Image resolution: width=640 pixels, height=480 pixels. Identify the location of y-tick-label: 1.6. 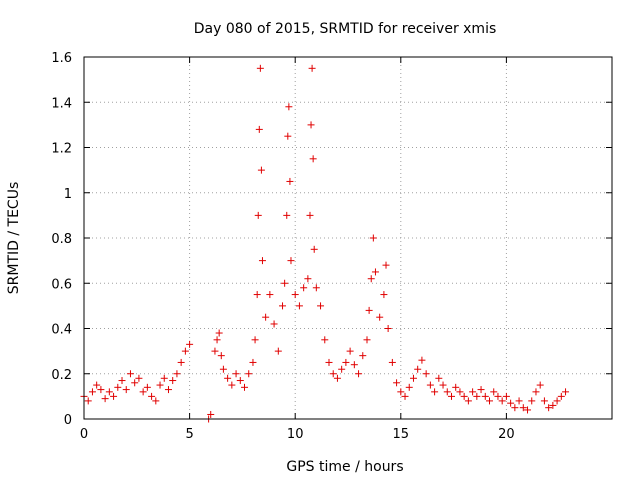
(61, 58).